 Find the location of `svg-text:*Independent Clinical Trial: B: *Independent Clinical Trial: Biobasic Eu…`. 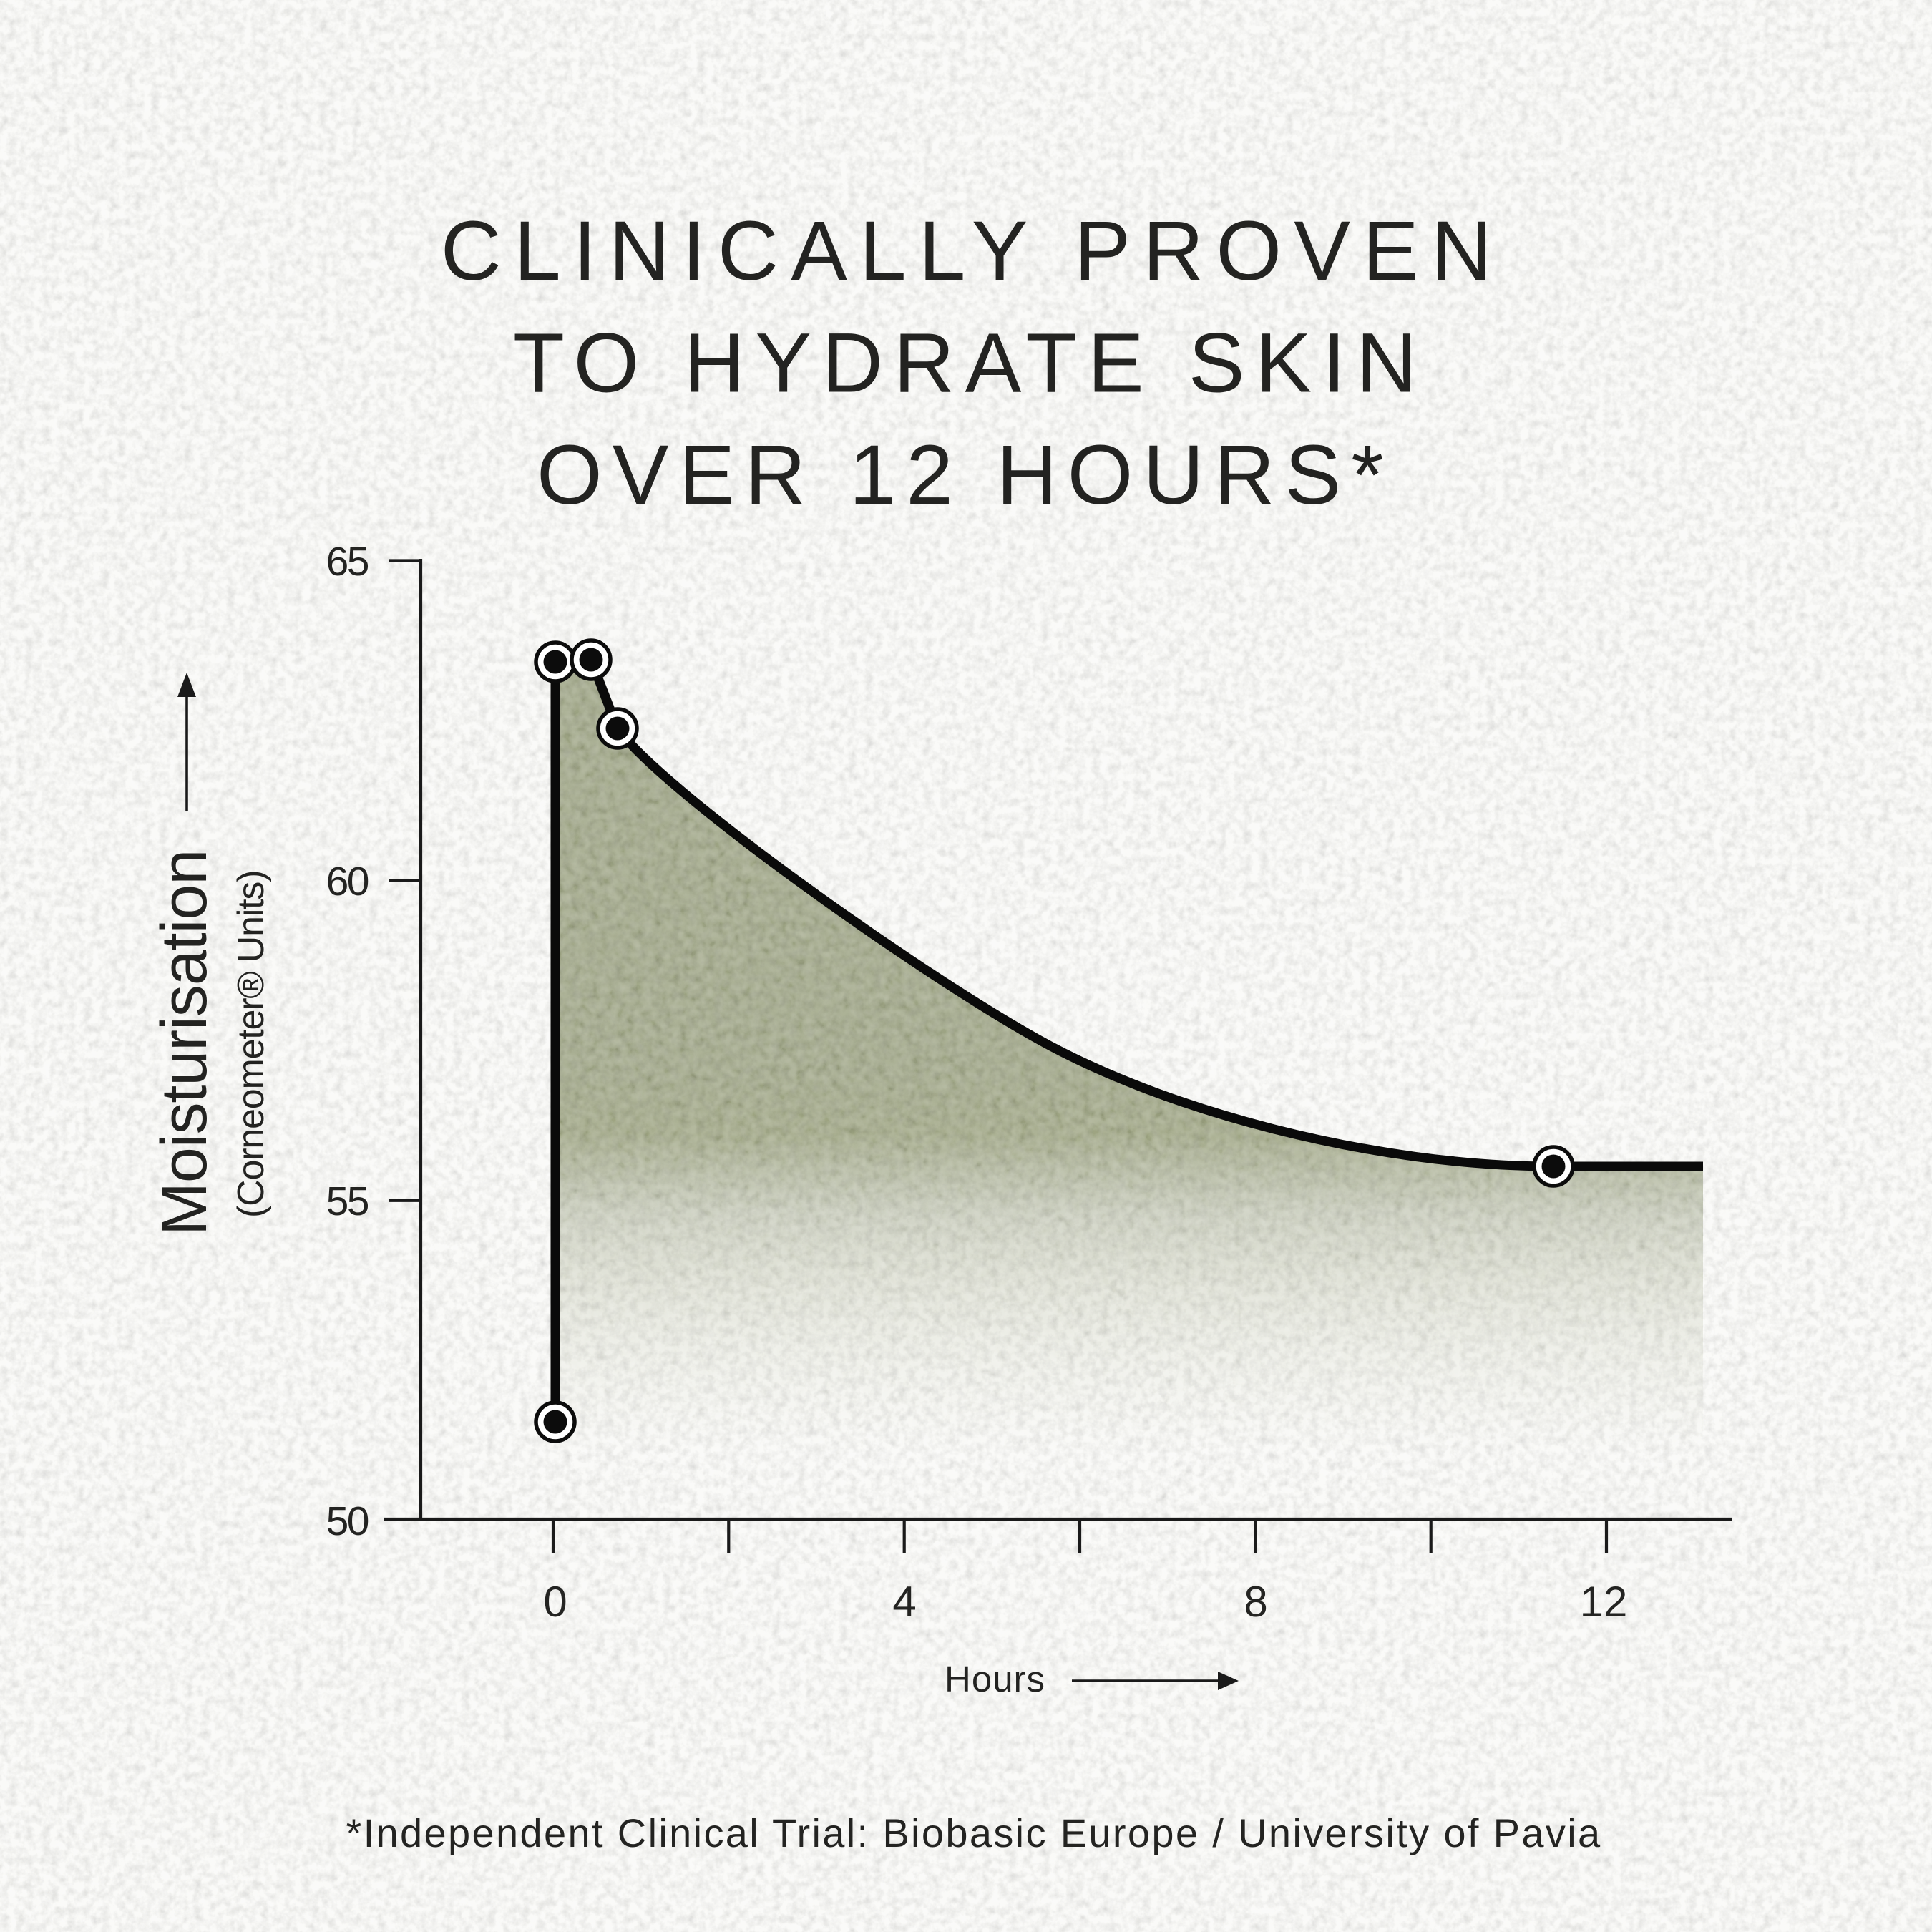

svg-text:*Independent Clinical Trial: B: *Independent Clinical Trial: Biobasic Eu… is located at coordinates (973, 1832).